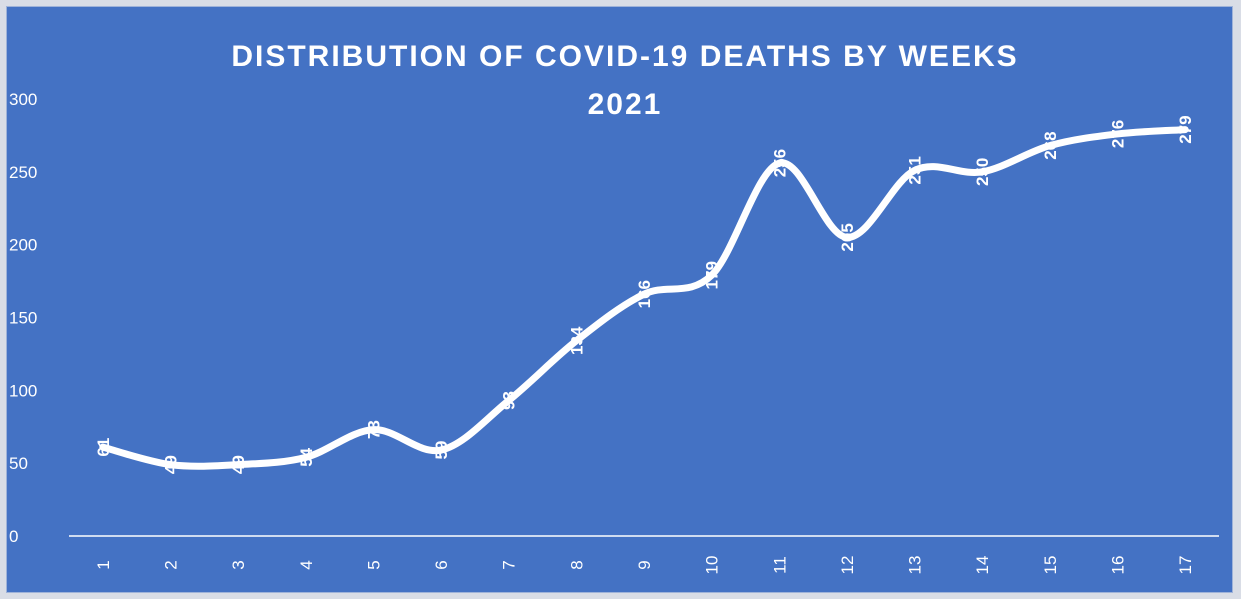  I want to click on y-tick-label: 150, so click(23, 318).